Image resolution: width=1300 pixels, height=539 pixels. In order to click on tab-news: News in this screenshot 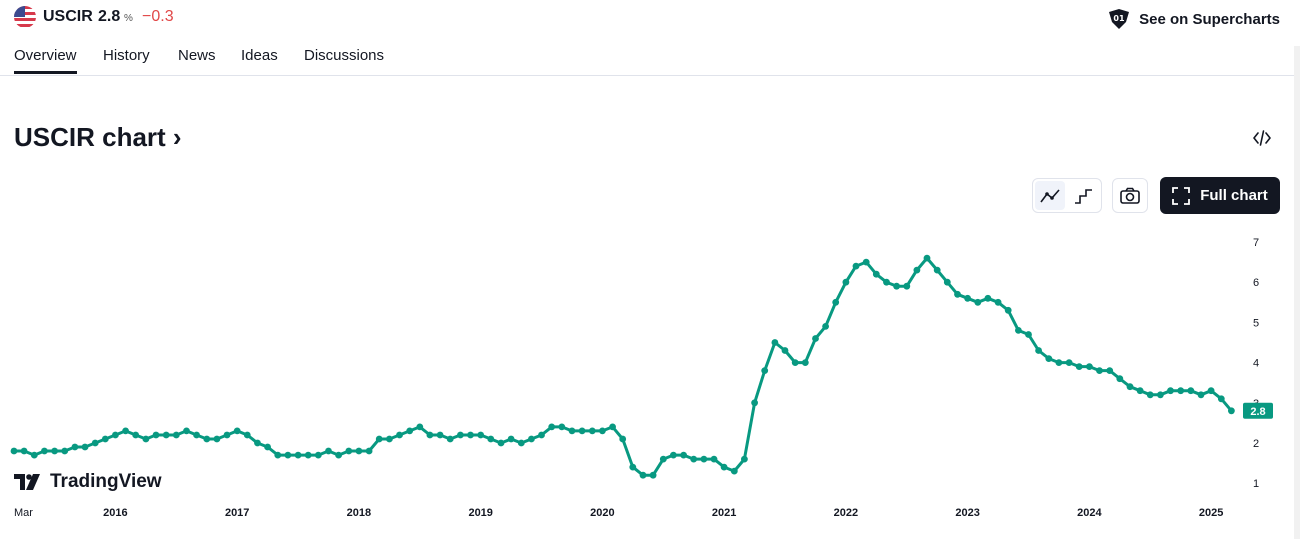, I will do `click(197, 55)`.